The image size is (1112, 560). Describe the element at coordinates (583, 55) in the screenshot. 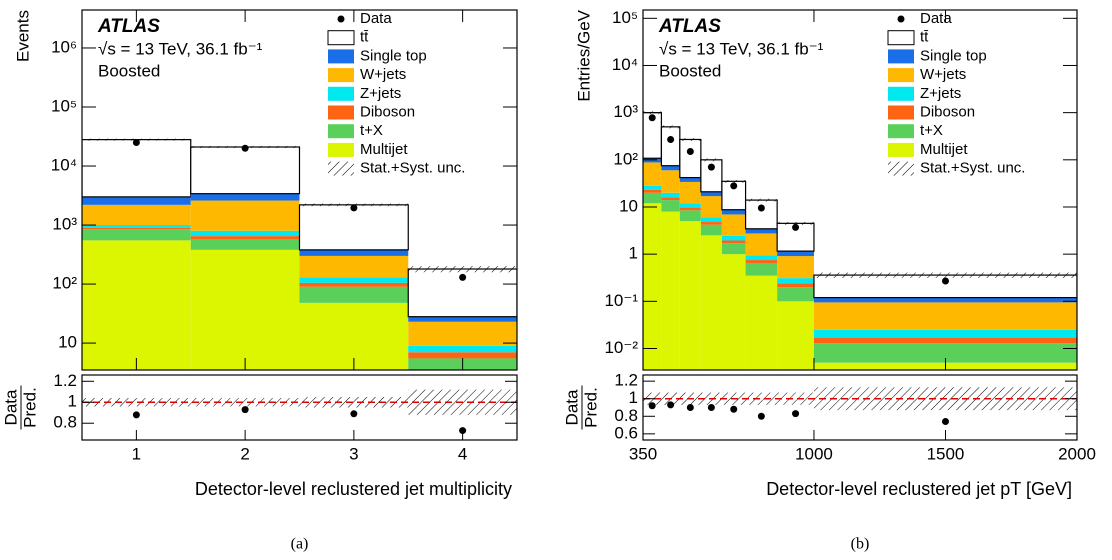

I see `y-axis-label: Entries/GeV` at that location.